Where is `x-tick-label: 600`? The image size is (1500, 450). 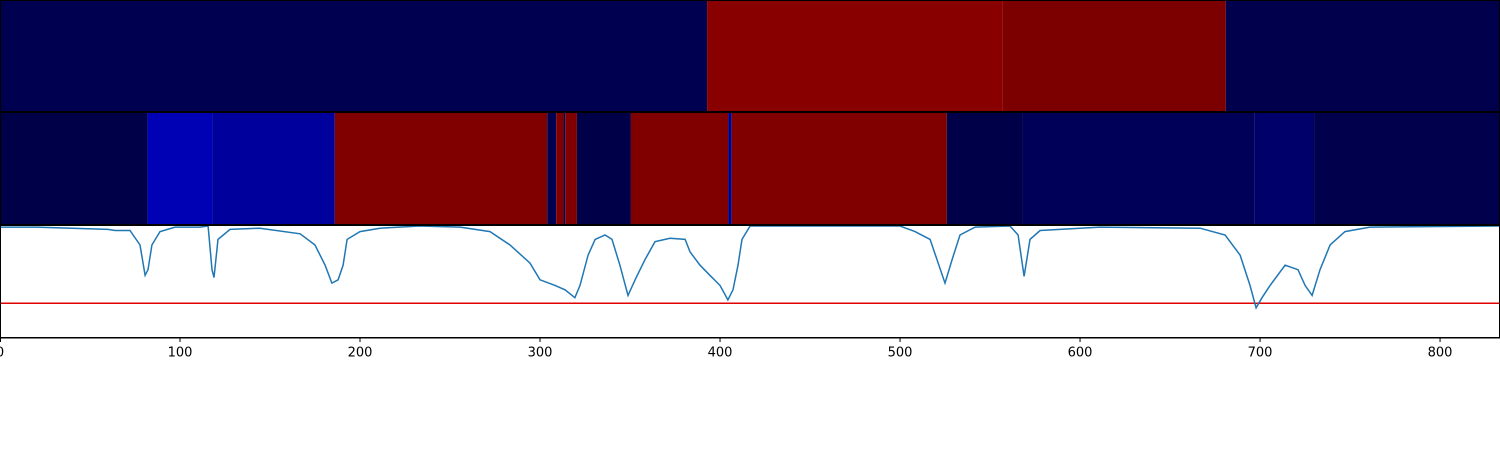
x-tick-label: 600 is located at coordinates (1080, 353).